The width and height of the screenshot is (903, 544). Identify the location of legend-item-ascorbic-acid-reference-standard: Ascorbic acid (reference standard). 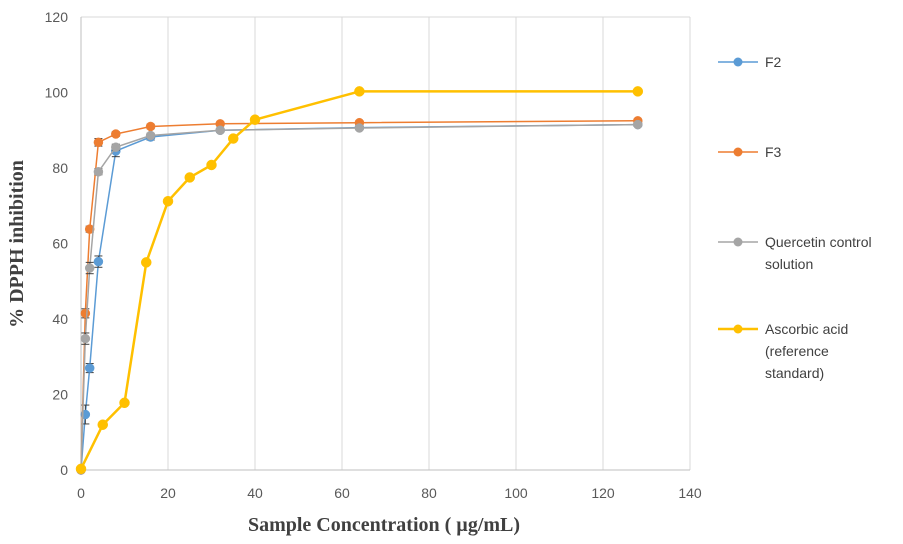
(783, 351).